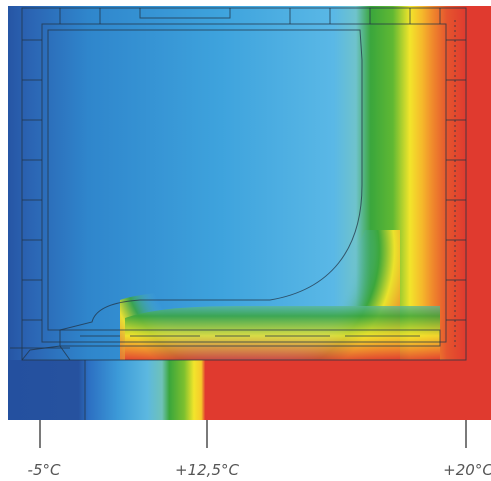 The height and width of the screenshot is (481, 491). Describe the element at coordinates (467, 470) in the screenshot. I see `label-warm: +20°C` at that location.